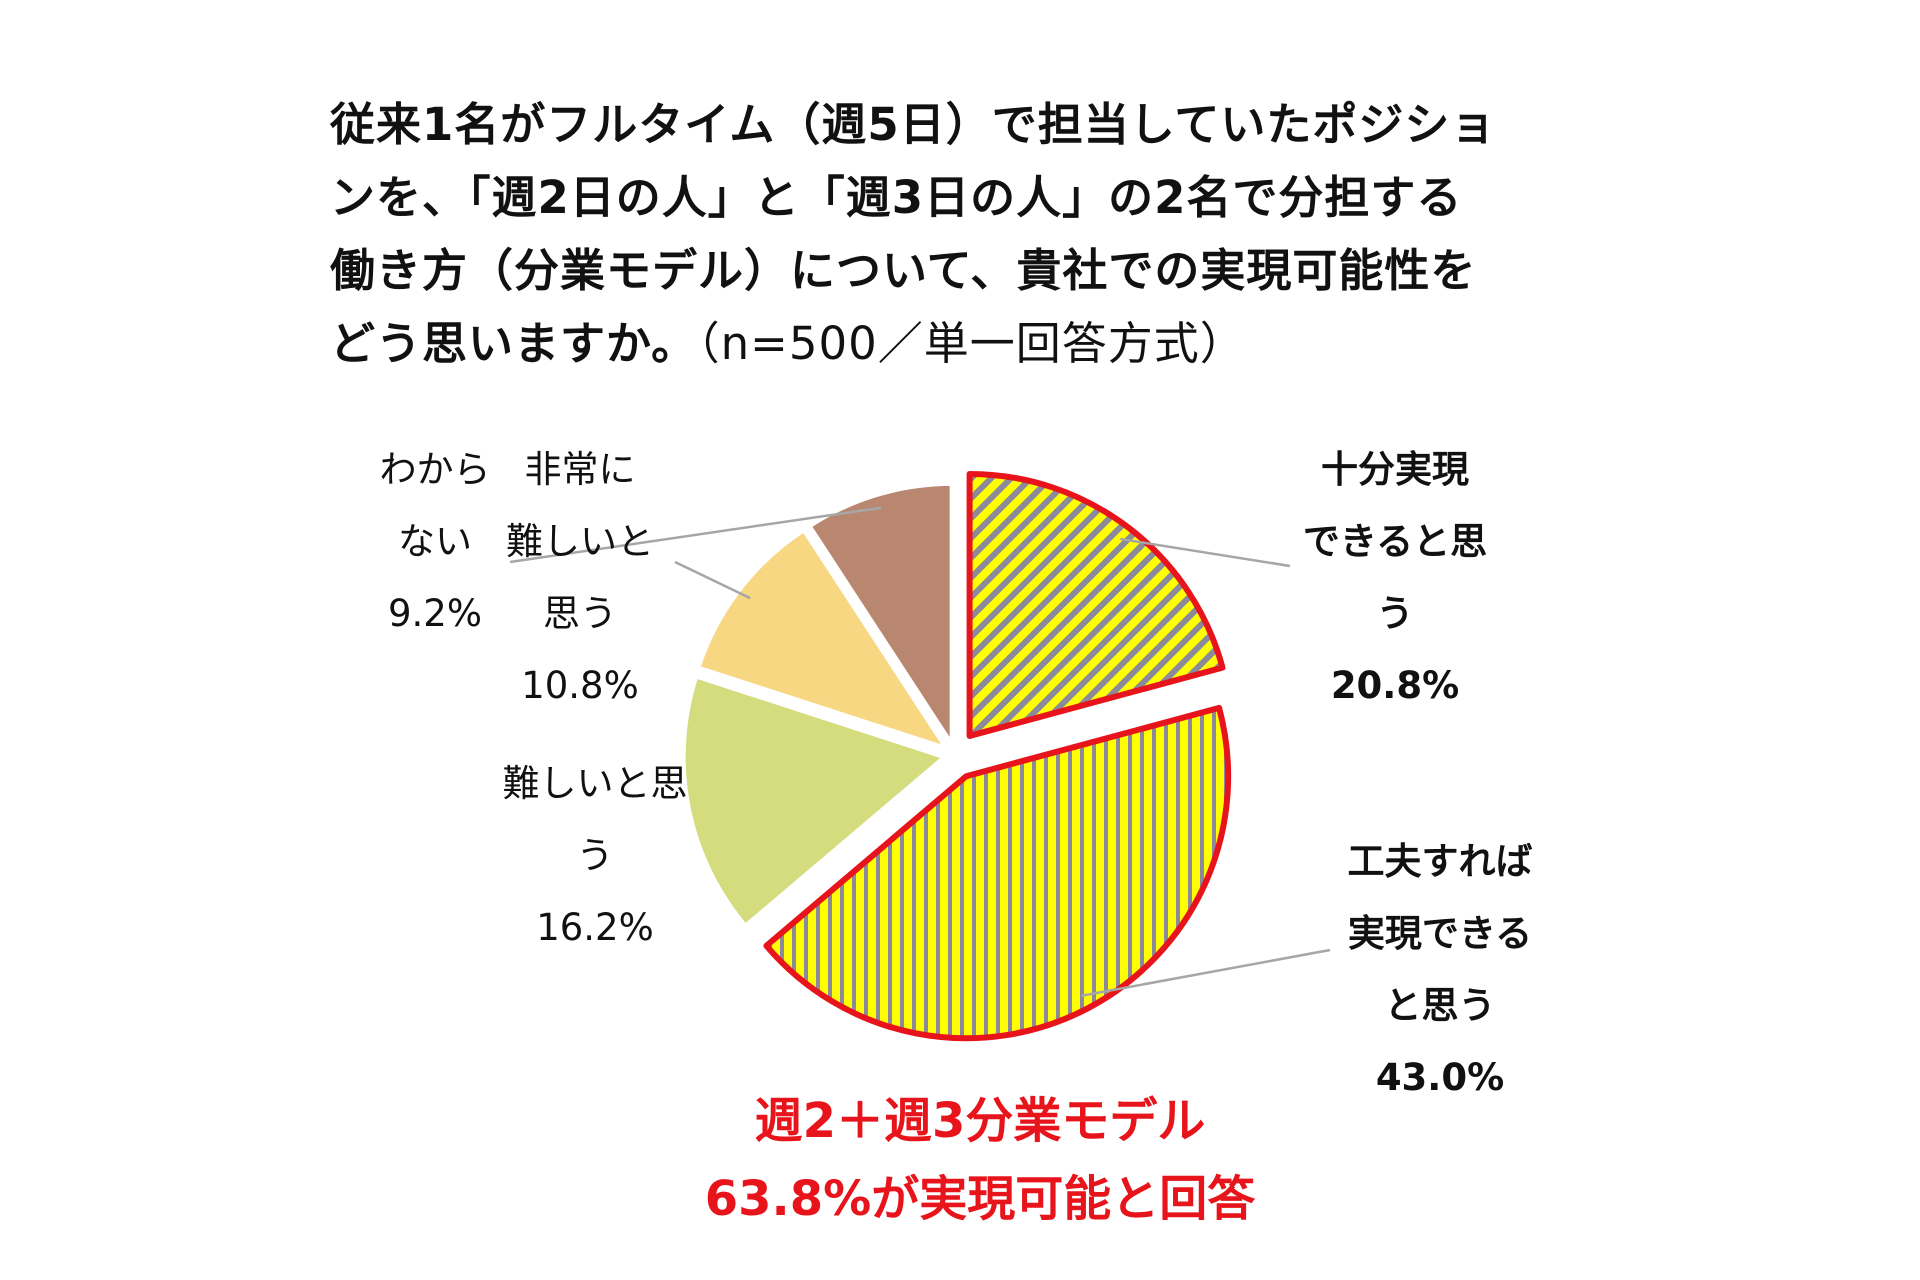 The image size is (1920, 1280). What do you see at coordinates (435, 469) in the screenshot?
I see `label-line: わから` at bounding box center [435, 469].